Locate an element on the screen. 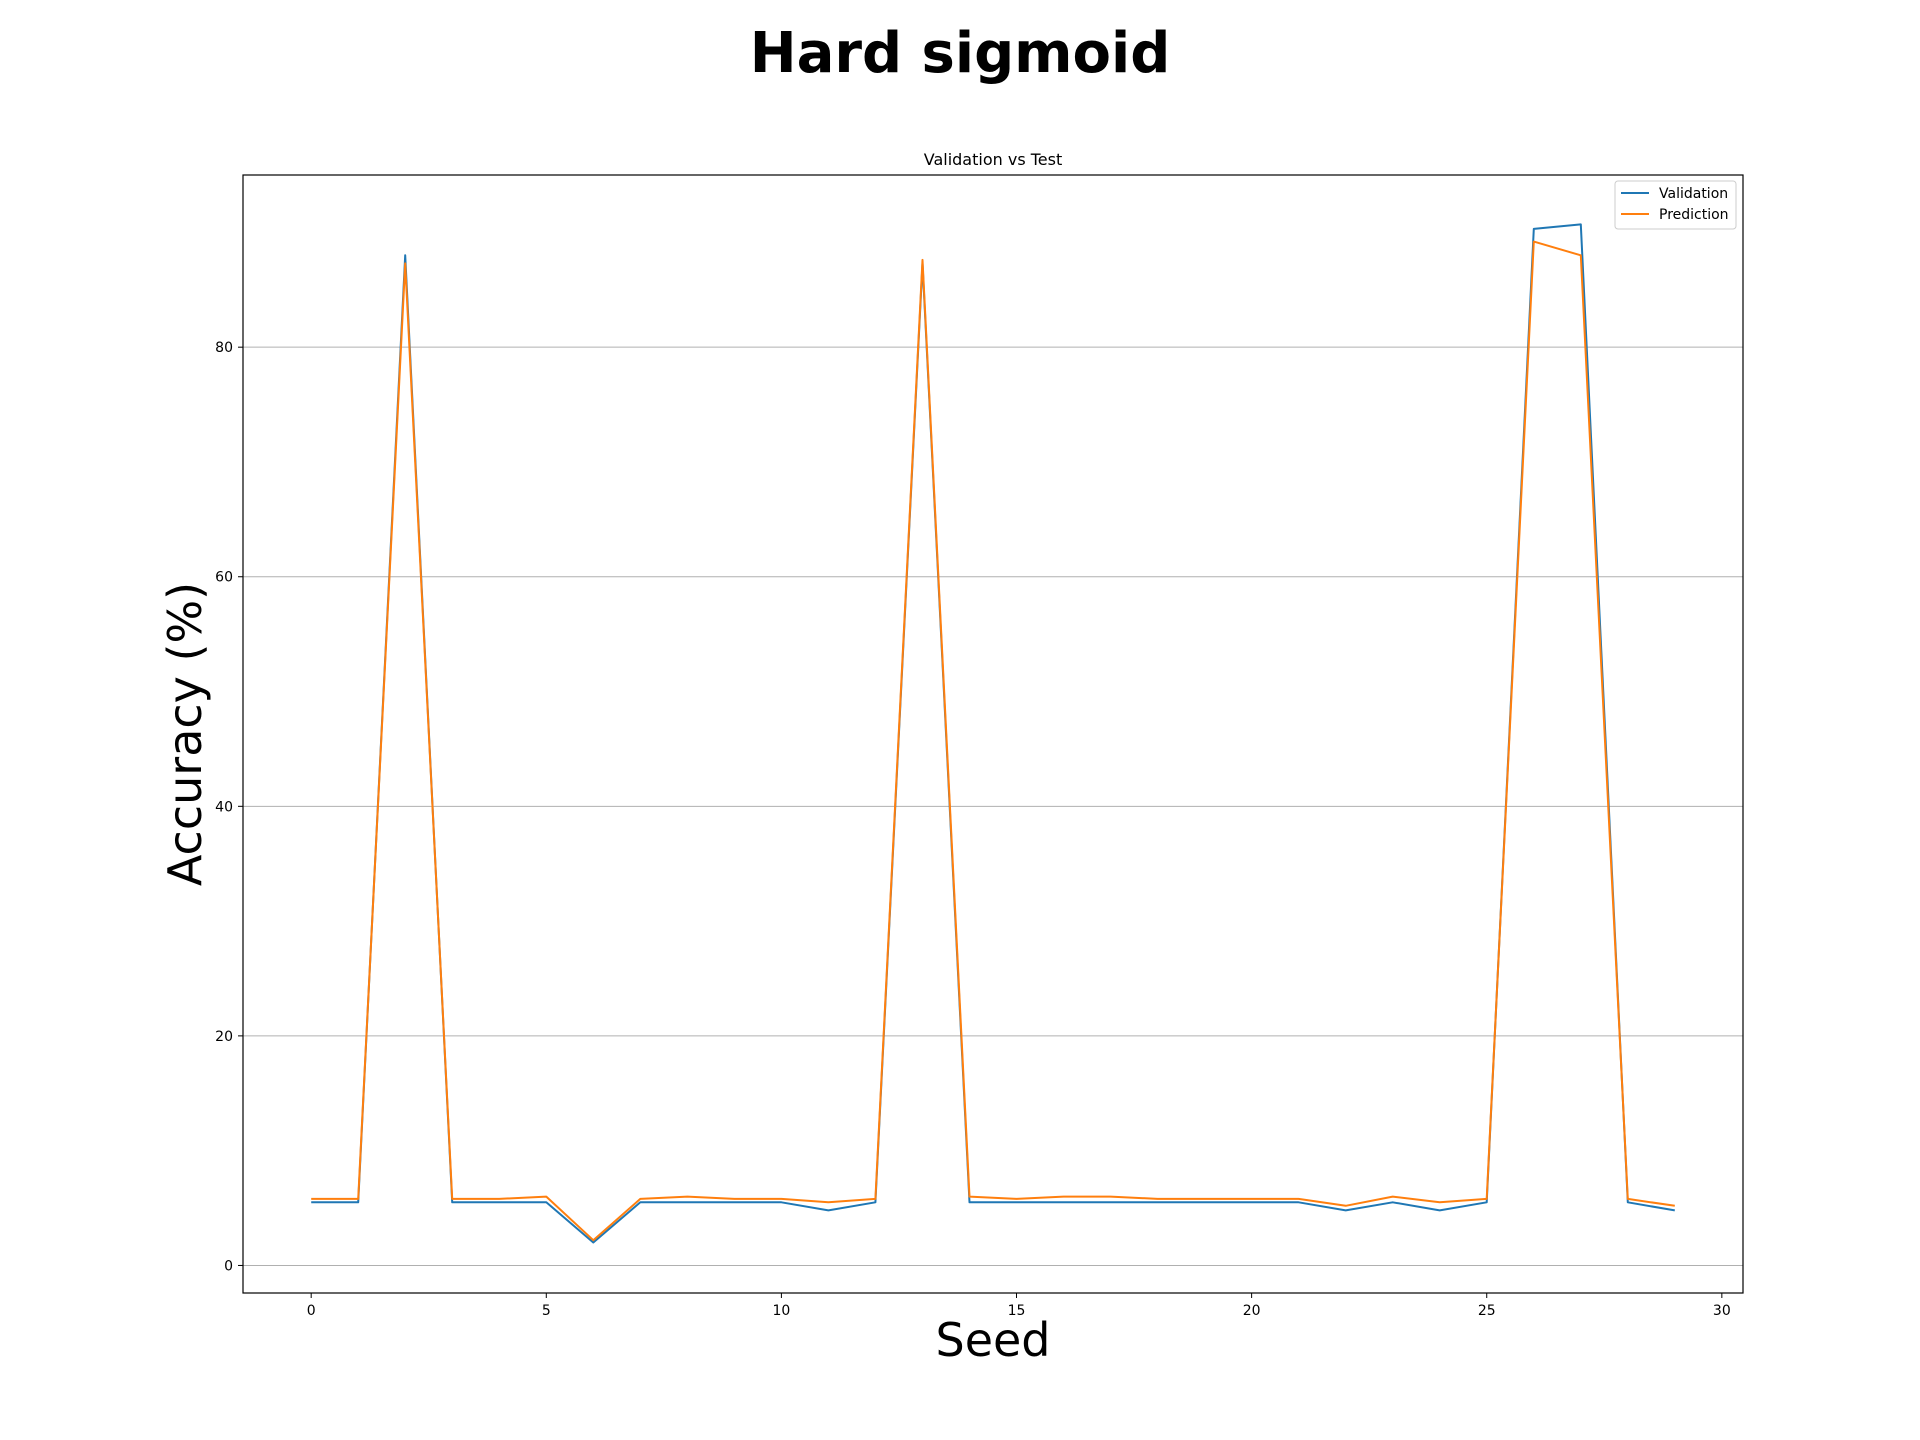  x-tick-label-15: 15 is located at coordinates (1017, 1311).